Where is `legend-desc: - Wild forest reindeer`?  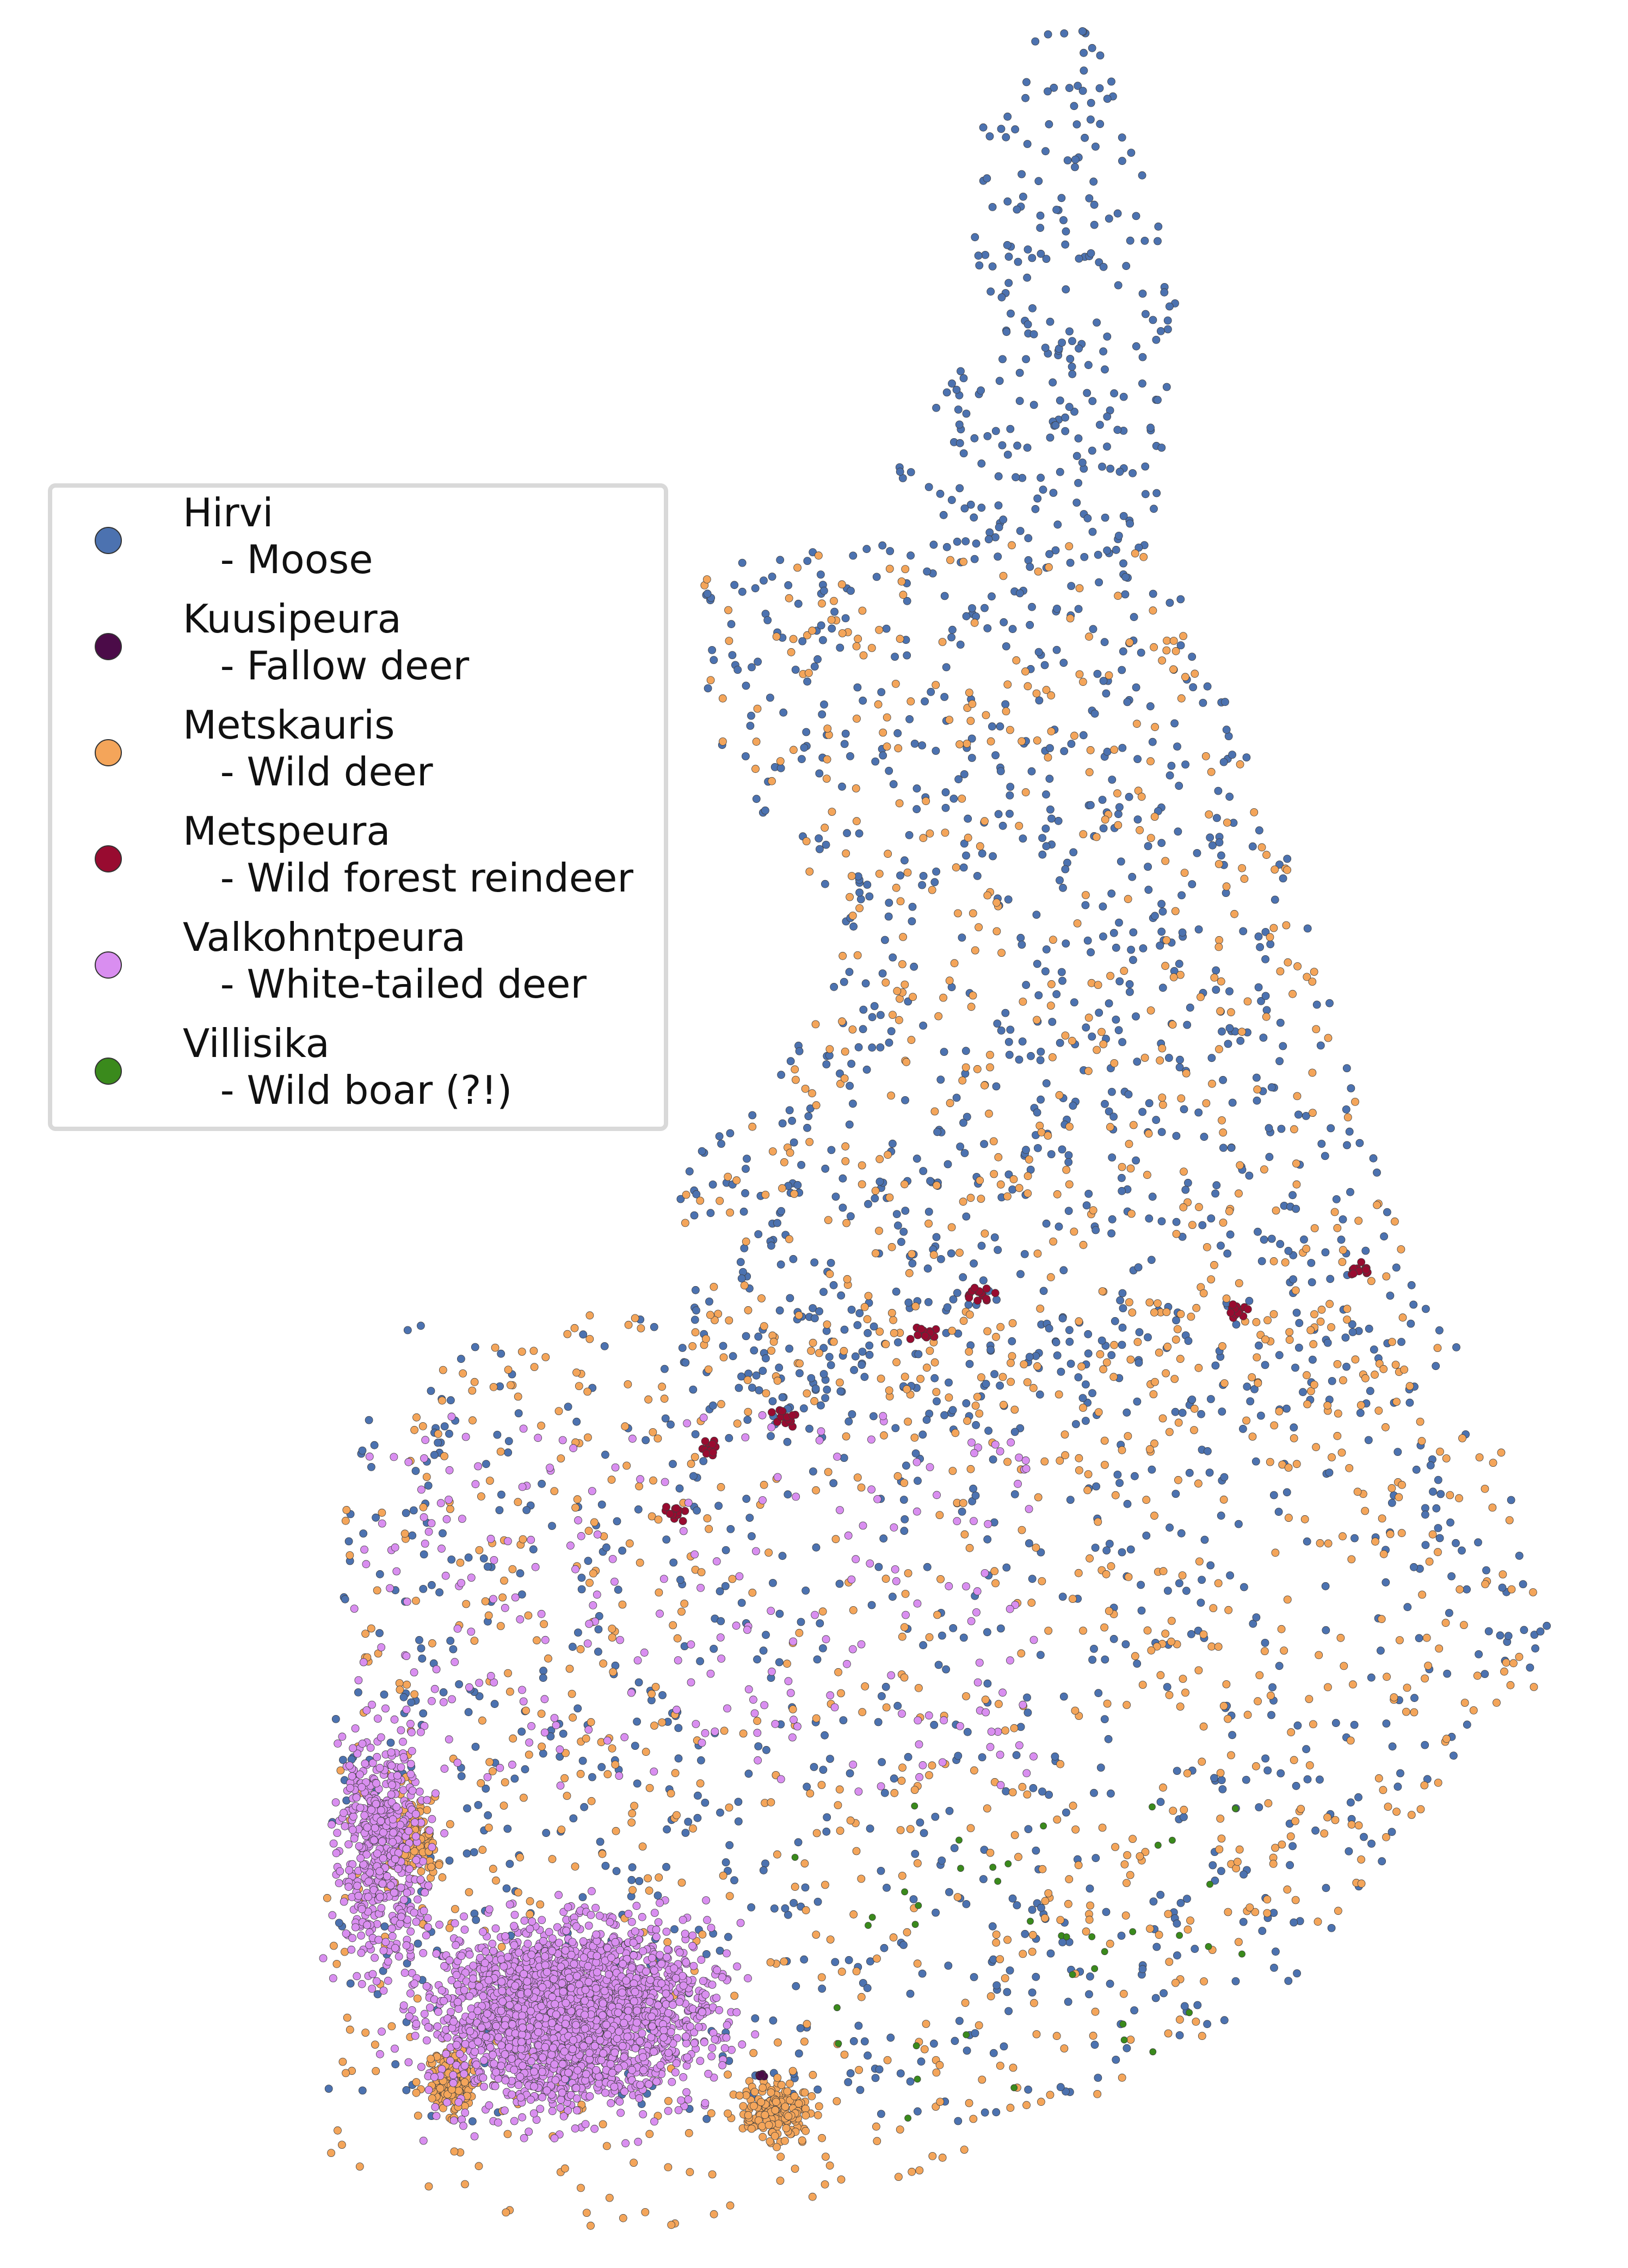 legend-desc: - Wild forest reindeer is located at coordinates (408, 878).